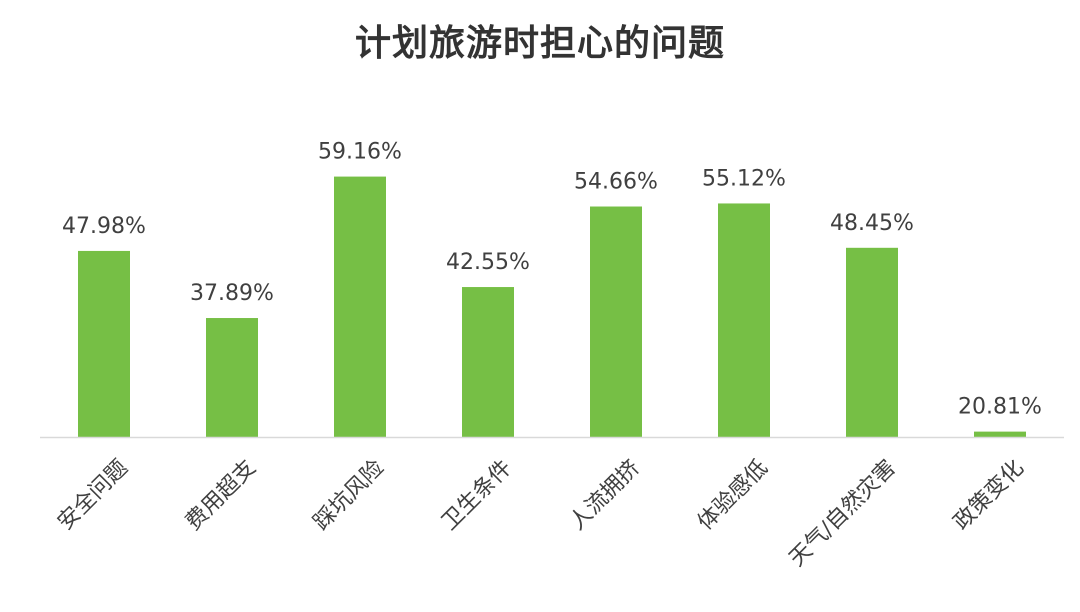 This screenshot has height=612, width=1080. What do you see at coordinates (843, 513) in the screenshot?
I see `category-label-7: 天气/自然灾害` at bounding box center [843, 513].